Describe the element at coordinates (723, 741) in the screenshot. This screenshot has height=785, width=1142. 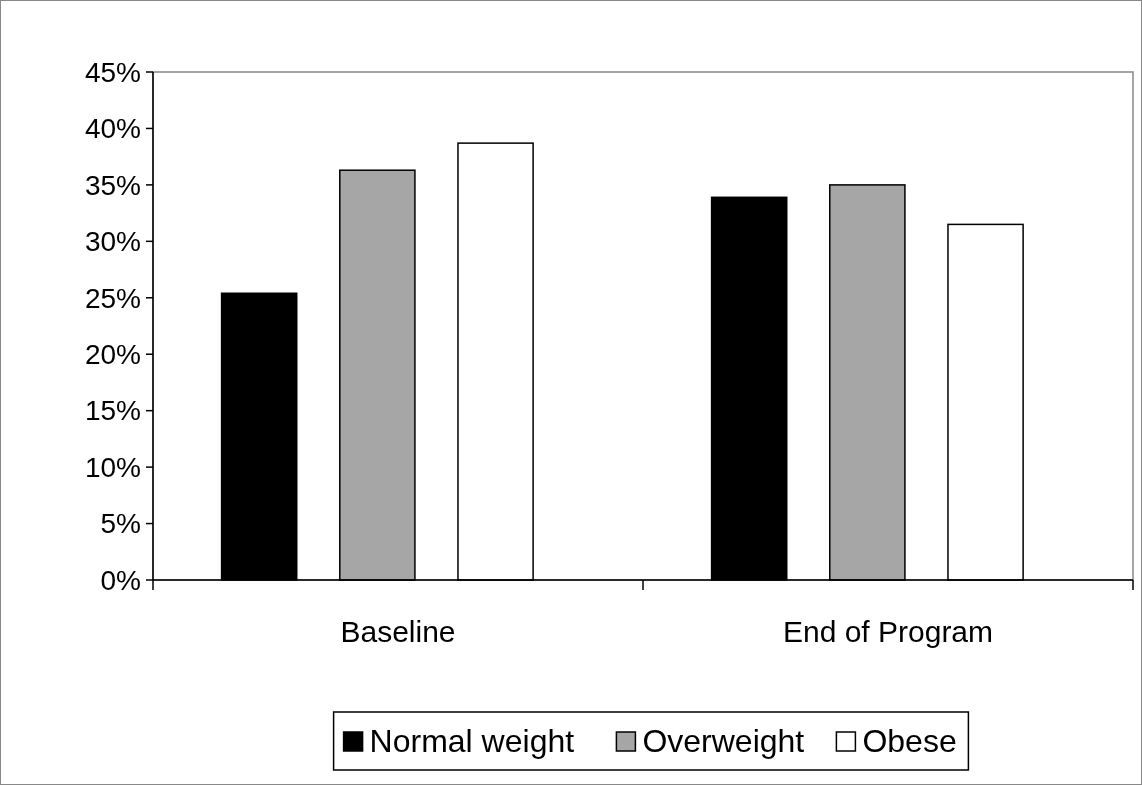
I see `legend-label: Overweight` at that location.